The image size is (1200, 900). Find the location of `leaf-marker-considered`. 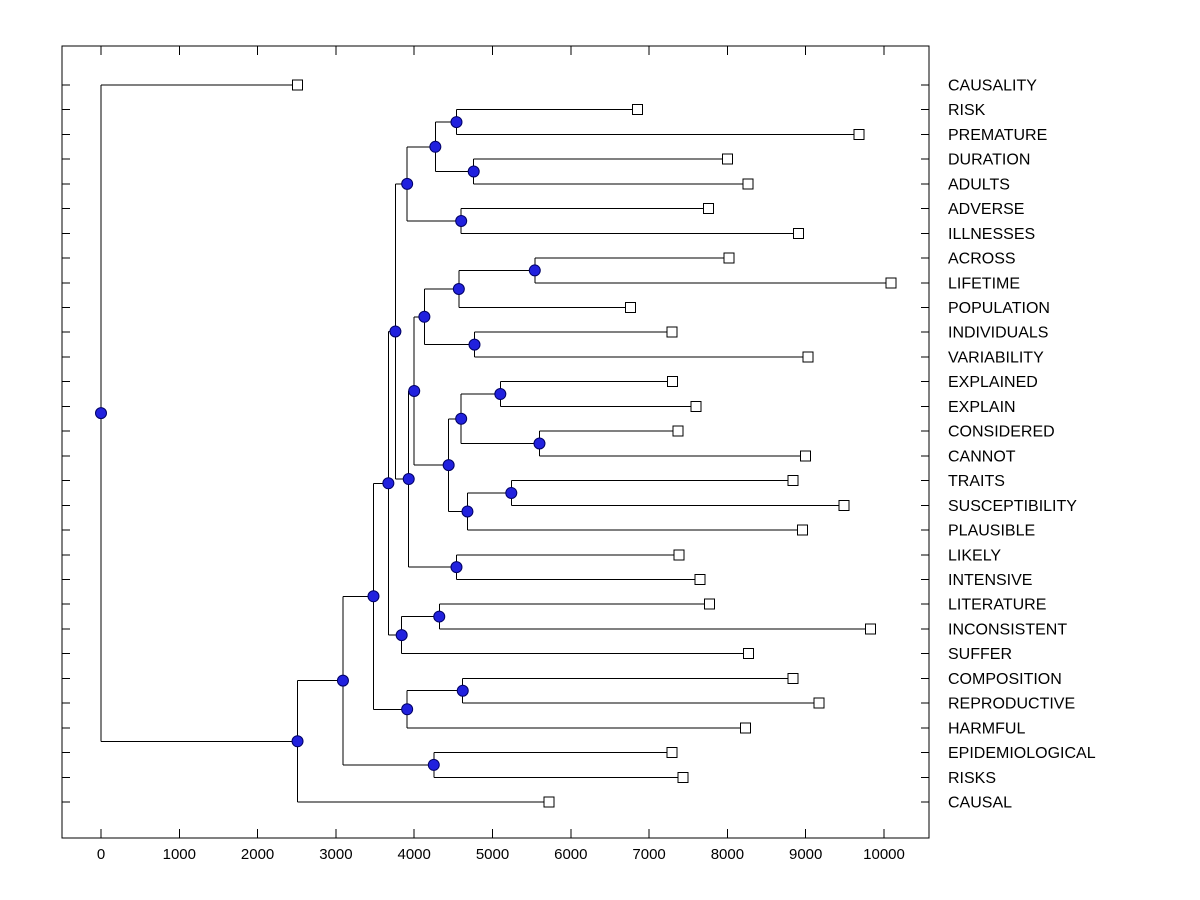

leaf-marker-considered is located at coordinates (678, 431).